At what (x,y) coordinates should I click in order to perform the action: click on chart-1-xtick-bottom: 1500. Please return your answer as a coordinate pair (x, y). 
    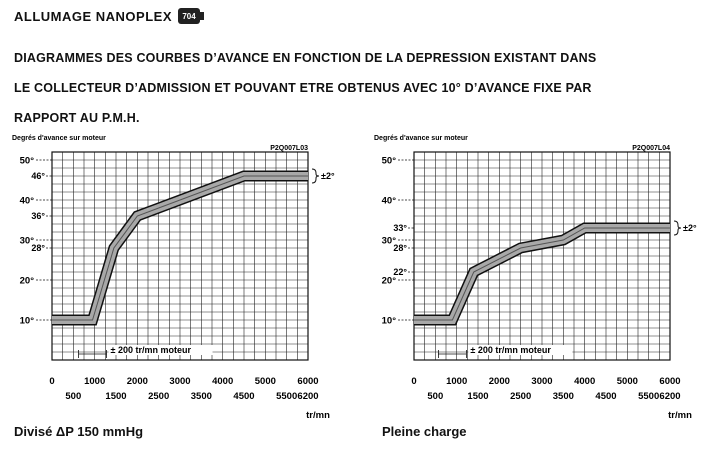
    Looking at the image, I should click on (115, 396).